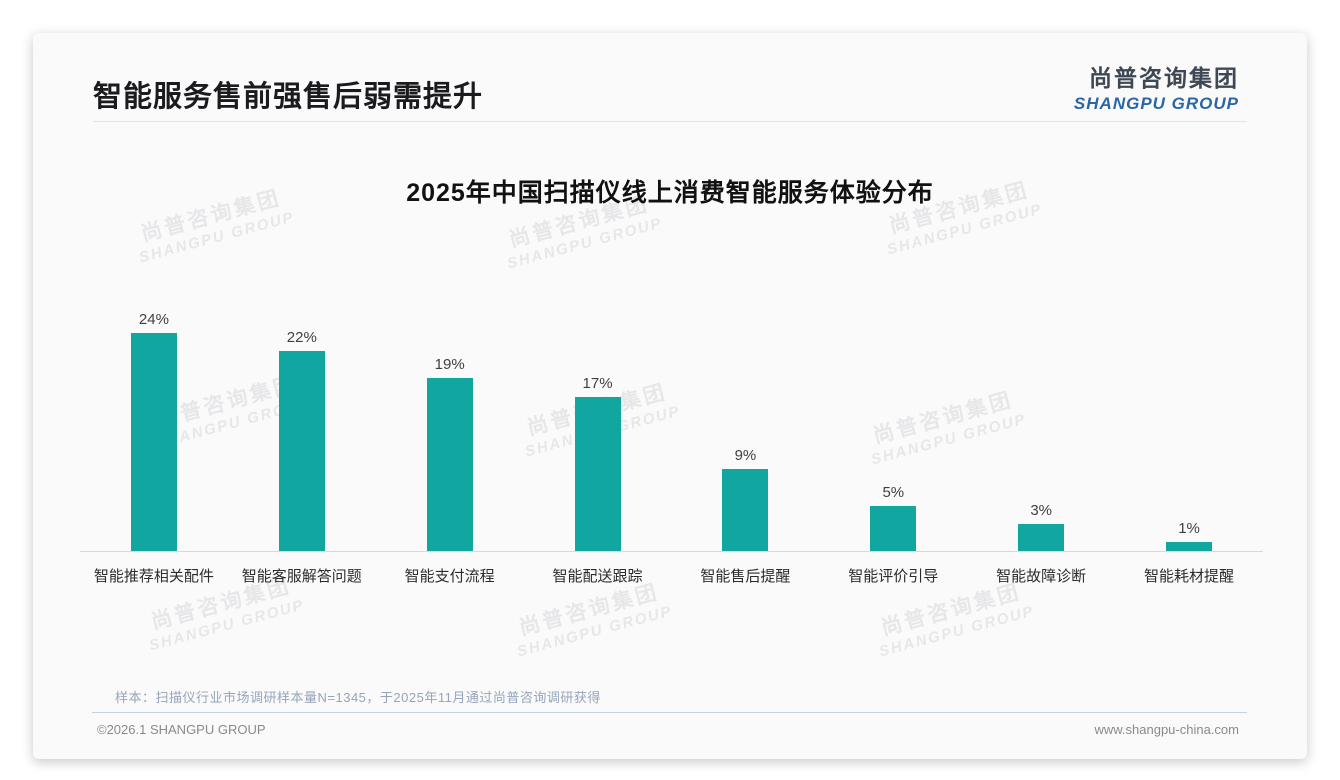 The height and width of the screenshot is (780, 1340). I want to click on bar-value-label: 3%, so click(1041, 510).